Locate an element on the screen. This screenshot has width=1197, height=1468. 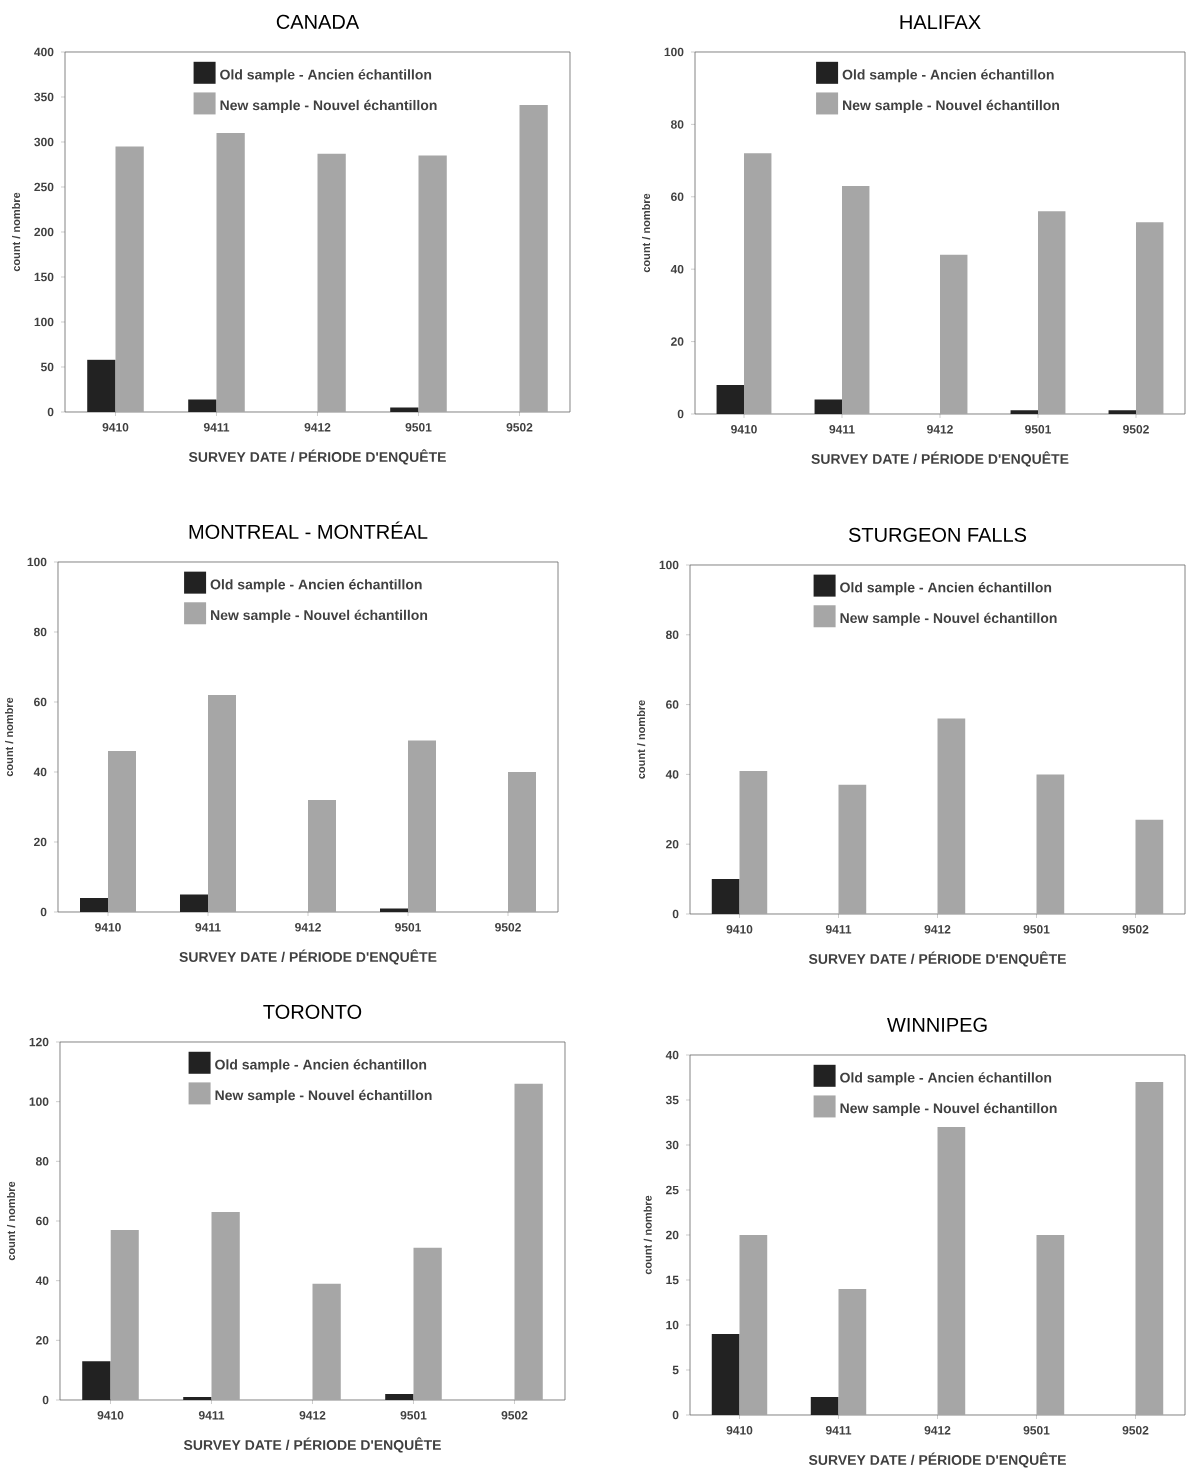
chart-title: HALIFAX is located at coordinates (940, 22).